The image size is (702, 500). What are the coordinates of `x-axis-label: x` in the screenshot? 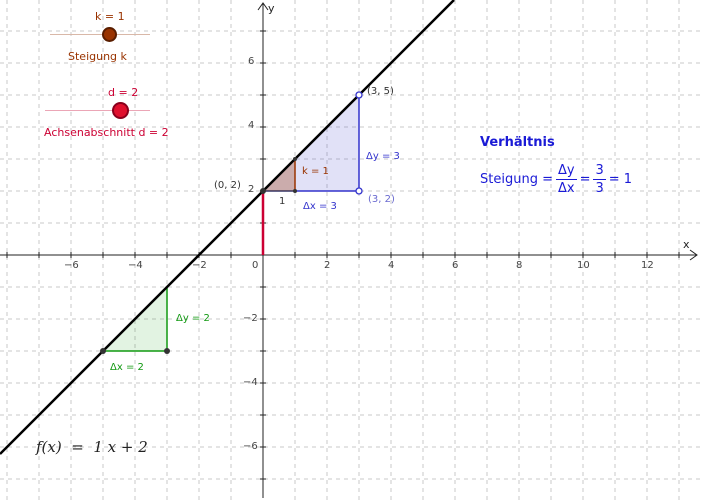 It's located at (686, 244).